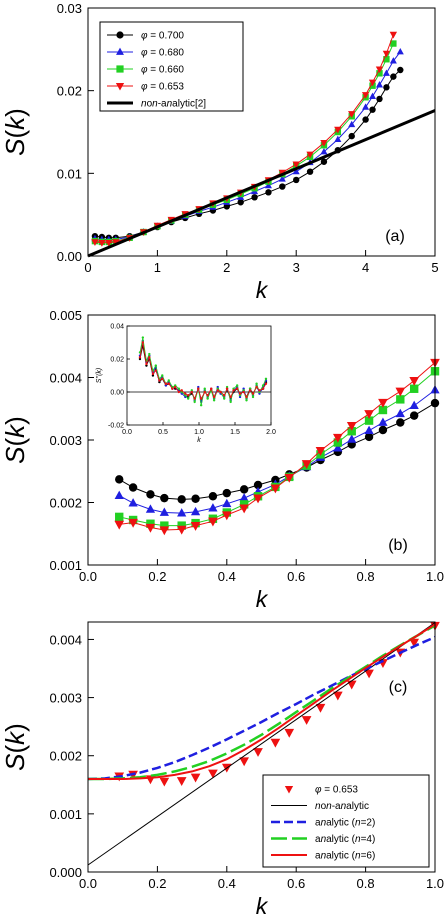 This screenshot has height=922, width=447. What do you see at coordinates (277, 447) in the screenshot?
I see `plot-area` at bounding box center [277, 447].